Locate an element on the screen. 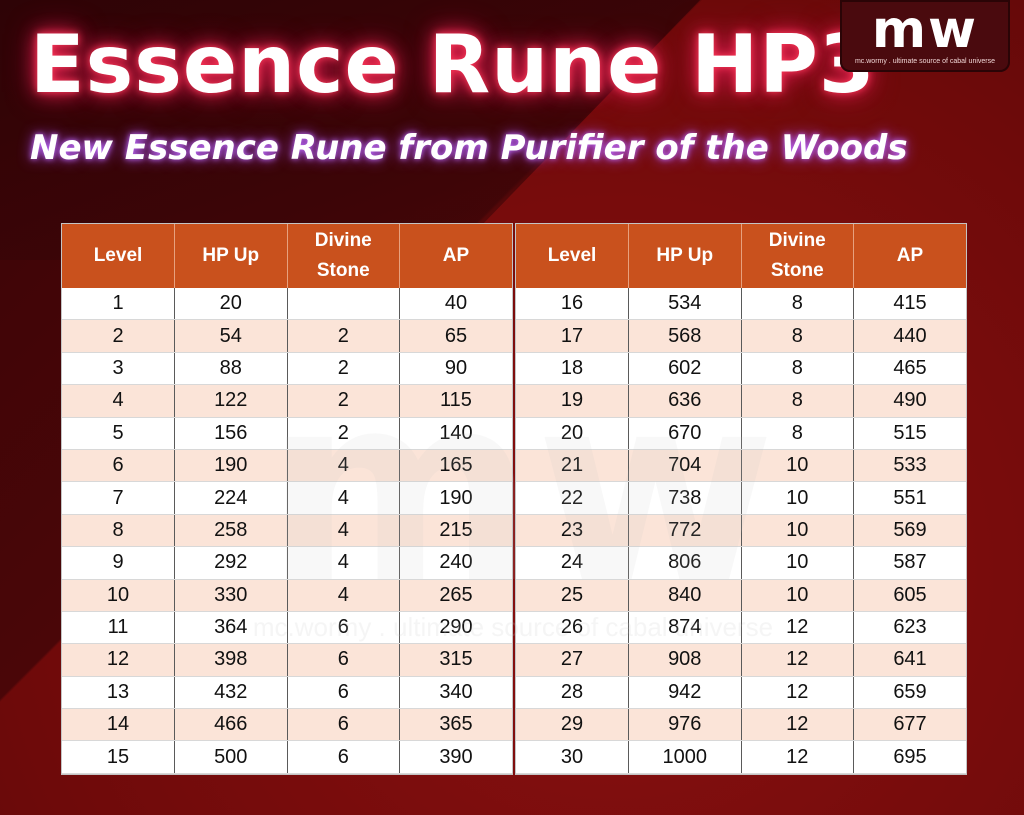 The width and height of the screenshot is (1024, 815). cell-hp-up: 806 is located at coordinates (685, 563).